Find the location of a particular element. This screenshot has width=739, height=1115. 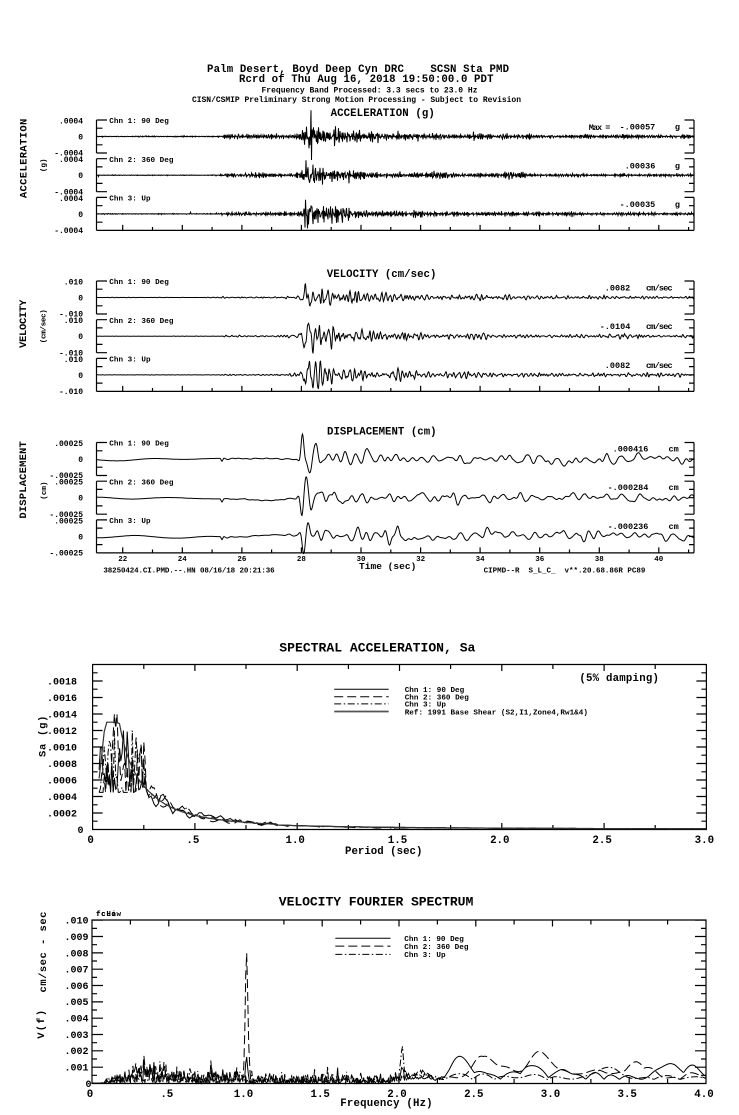

svg-text: Period (sec) is located at coordinates (383, 852).